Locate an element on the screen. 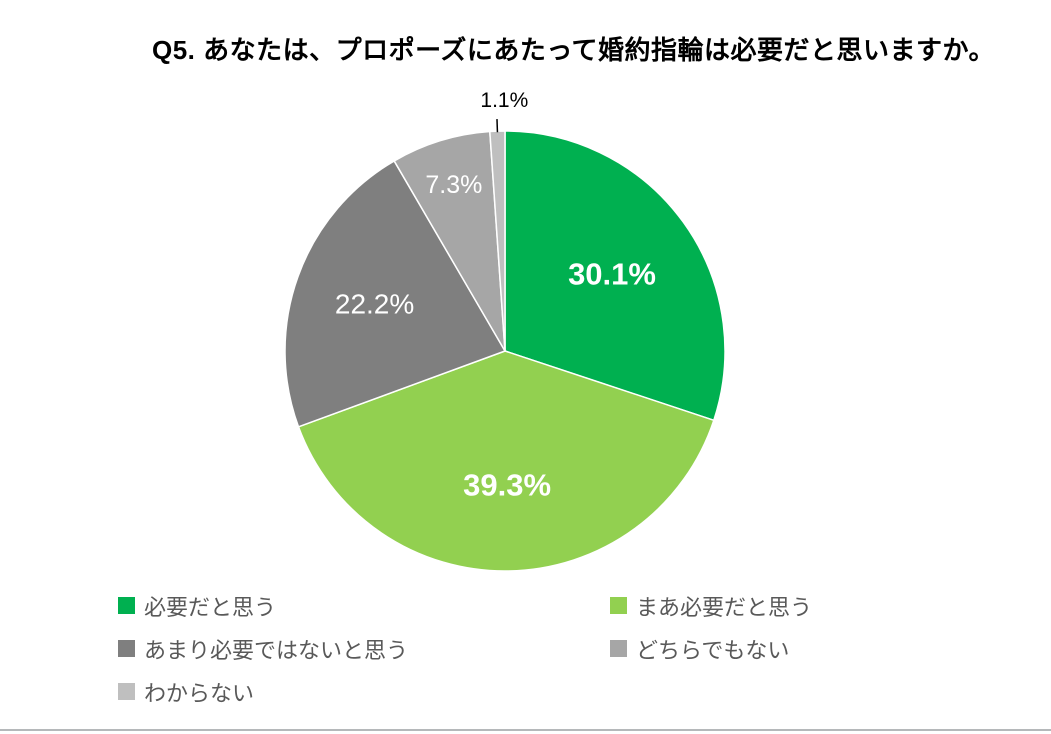 This screenshot has height=734, width=1051. legend-item-label: 必要だと思う is located at coordinates (210, 607).